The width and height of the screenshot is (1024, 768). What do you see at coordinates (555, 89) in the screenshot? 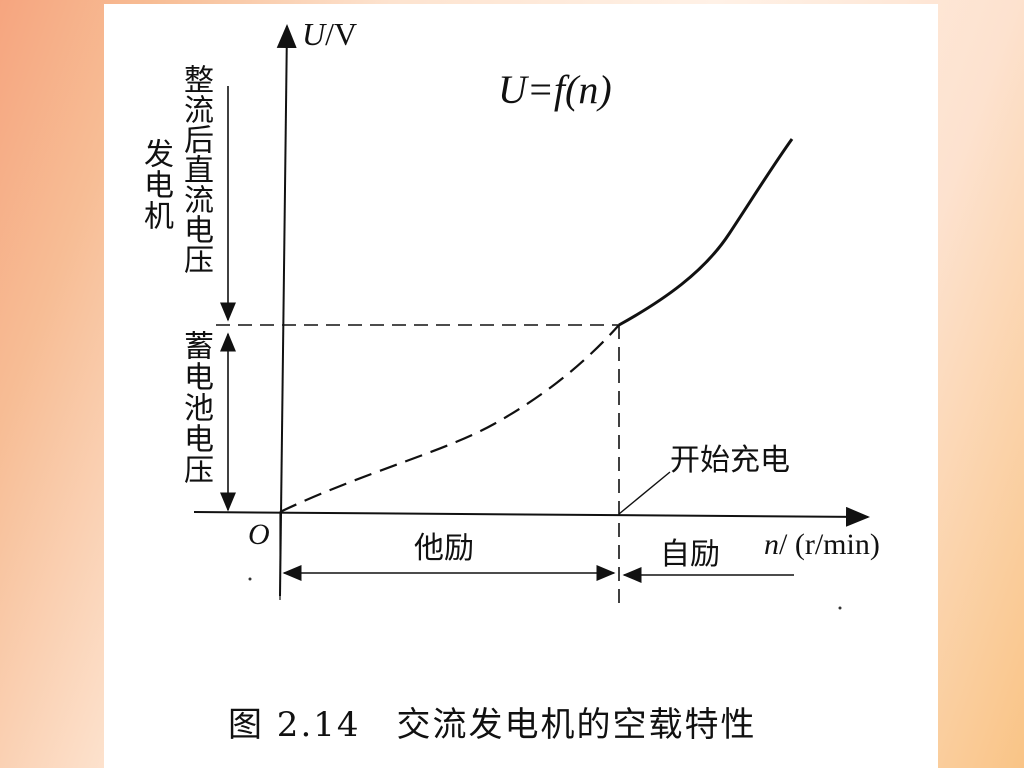
I see `formula-label: U=f(n)` at bounding box center [555, 89].